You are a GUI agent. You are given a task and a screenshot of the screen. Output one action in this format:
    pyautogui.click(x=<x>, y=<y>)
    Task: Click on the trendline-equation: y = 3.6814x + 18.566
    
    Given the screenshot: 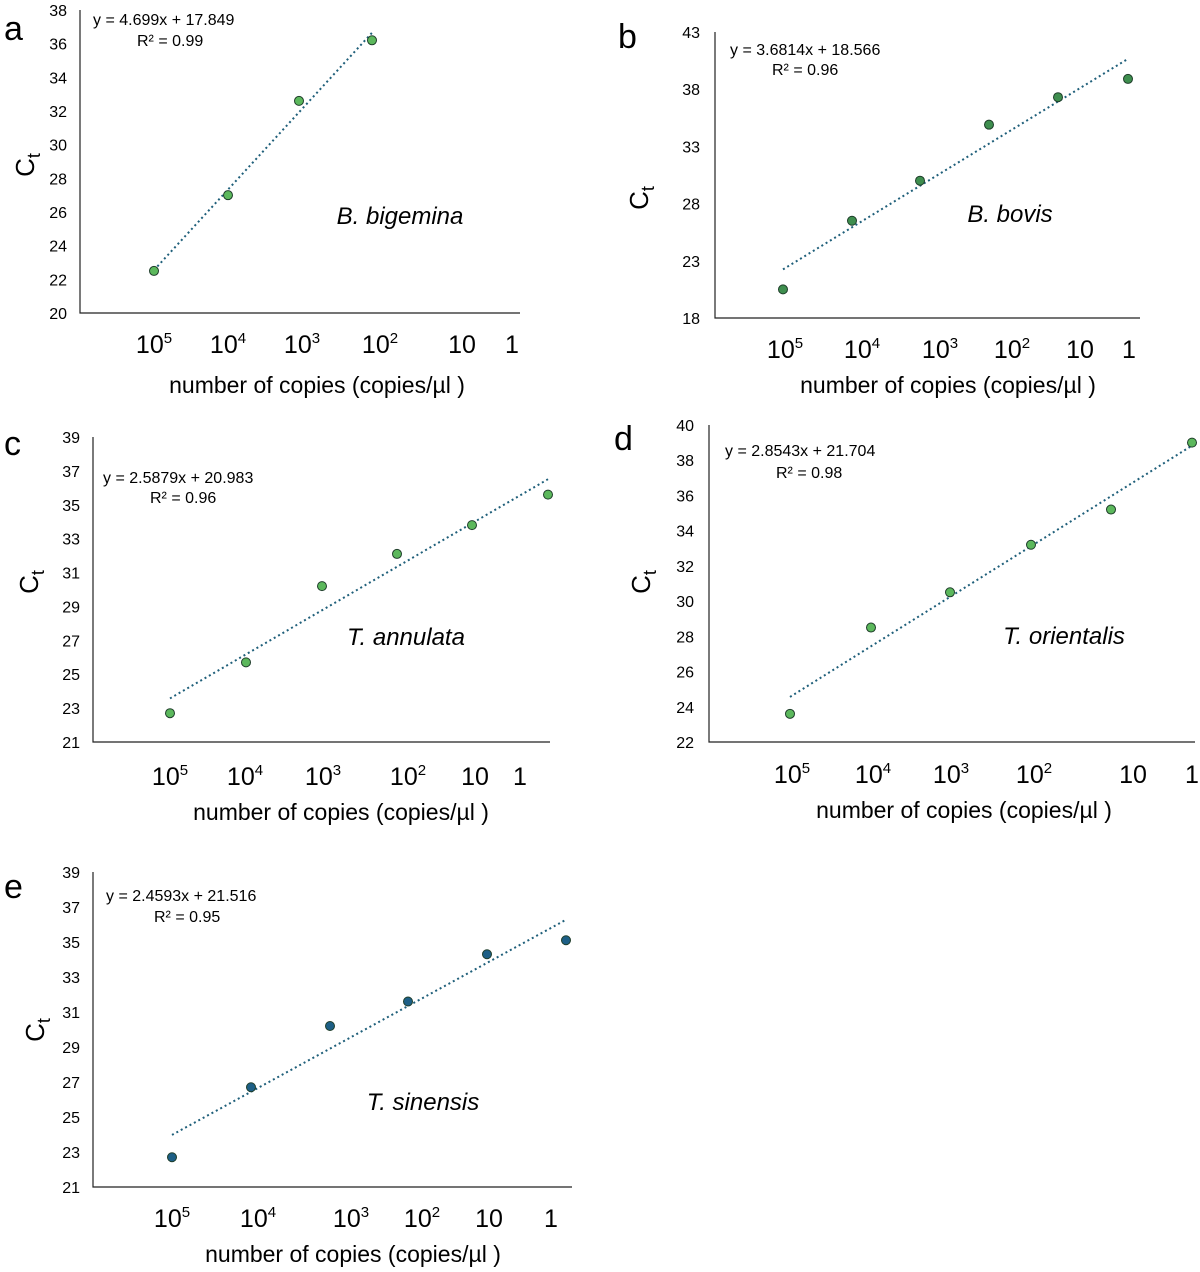 What is the action you would take?
    pyautogui.click(x=805, y=50)
    